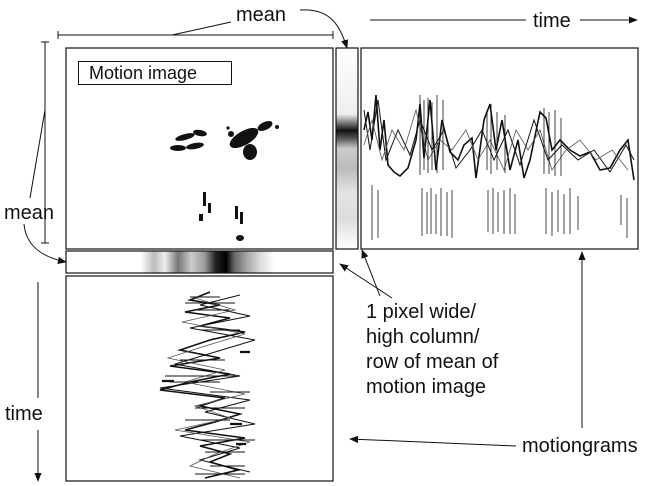 The width and height of the screenshot is (652, 486). Describe the element at coordinates (24, 414) in the screenshot. I see `time-label-left: time` at that location.